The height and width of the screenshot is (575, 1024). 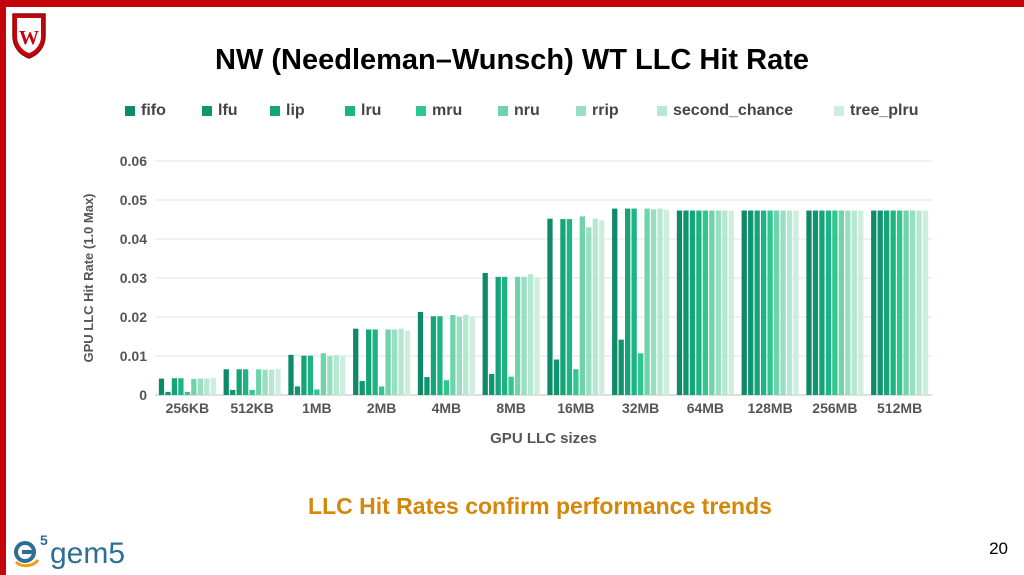 I want to click on legend-item-mru: mru, so click(x=439, y=111).